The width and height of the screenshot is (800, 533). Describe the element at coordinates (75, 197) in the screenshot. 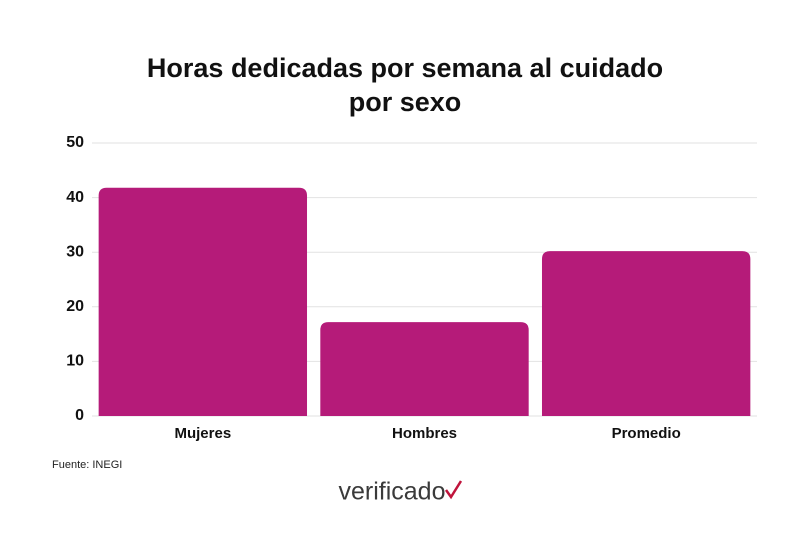

I see `y-tick-label: 40` at that location.